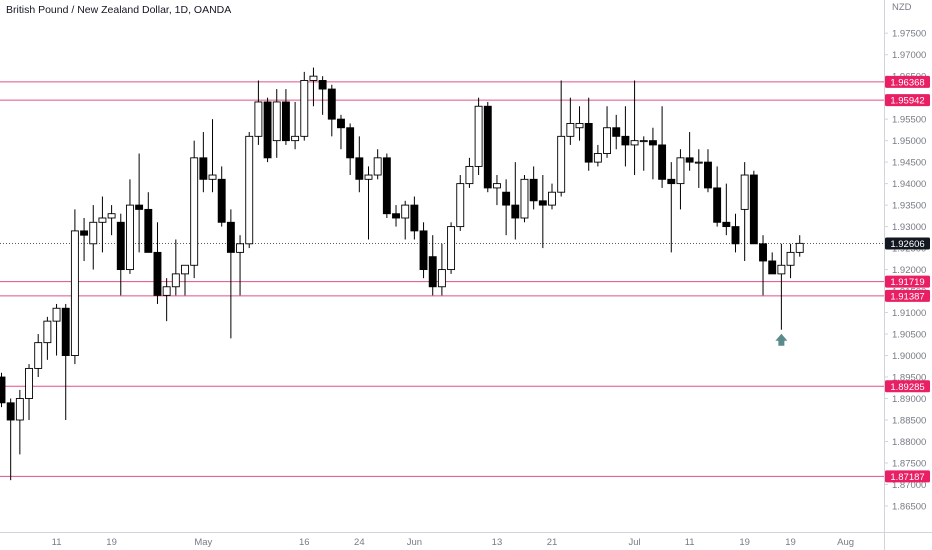 This screenshot has width=932, height=550. Describe the element at coordinates (909, 184) in the screenshot. I see `y-tick-label: 1.94000` at that location.